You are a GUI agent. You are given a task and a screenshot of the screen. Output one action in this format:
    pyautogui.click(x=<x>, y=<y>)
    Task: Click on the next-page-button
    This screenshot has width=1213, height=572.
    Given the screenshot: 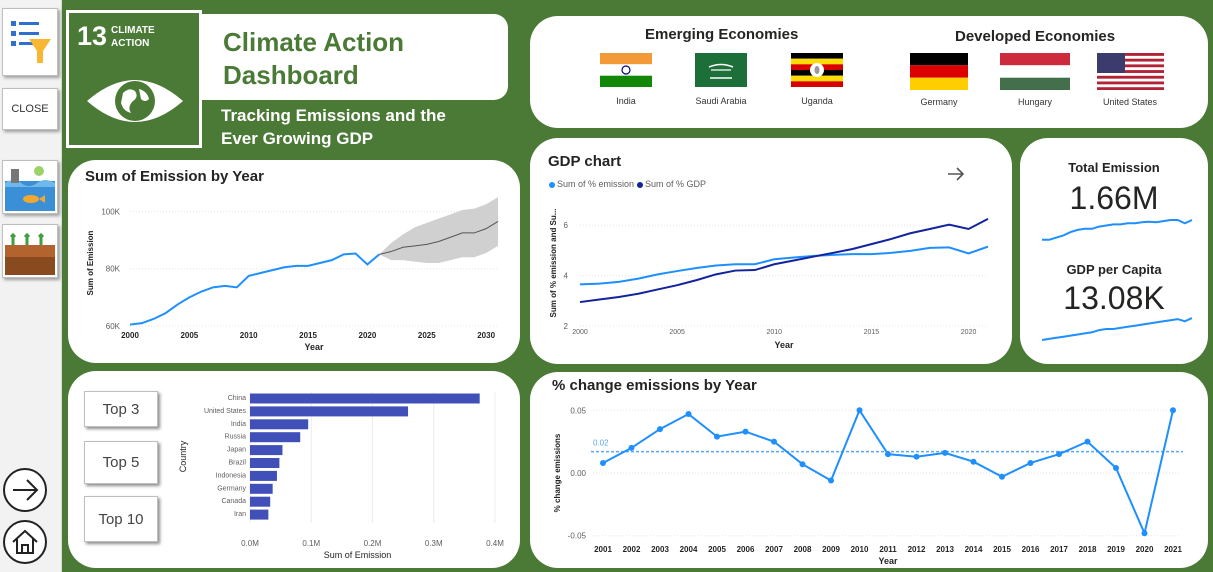 What is the action you would take?
    pyautogui.click(x=25, y=490)
    